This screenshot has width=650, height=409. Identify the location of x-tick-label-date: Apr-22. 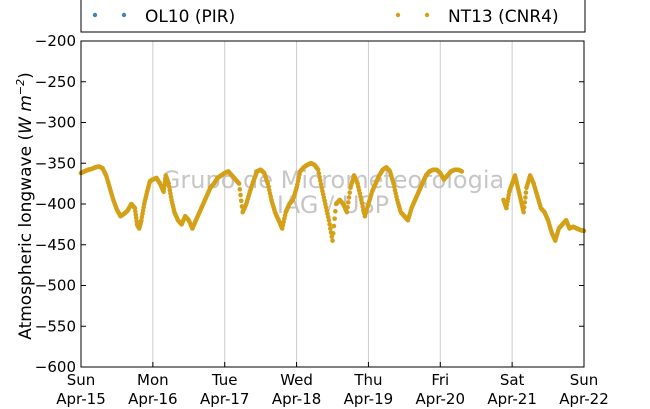
(584, 399).